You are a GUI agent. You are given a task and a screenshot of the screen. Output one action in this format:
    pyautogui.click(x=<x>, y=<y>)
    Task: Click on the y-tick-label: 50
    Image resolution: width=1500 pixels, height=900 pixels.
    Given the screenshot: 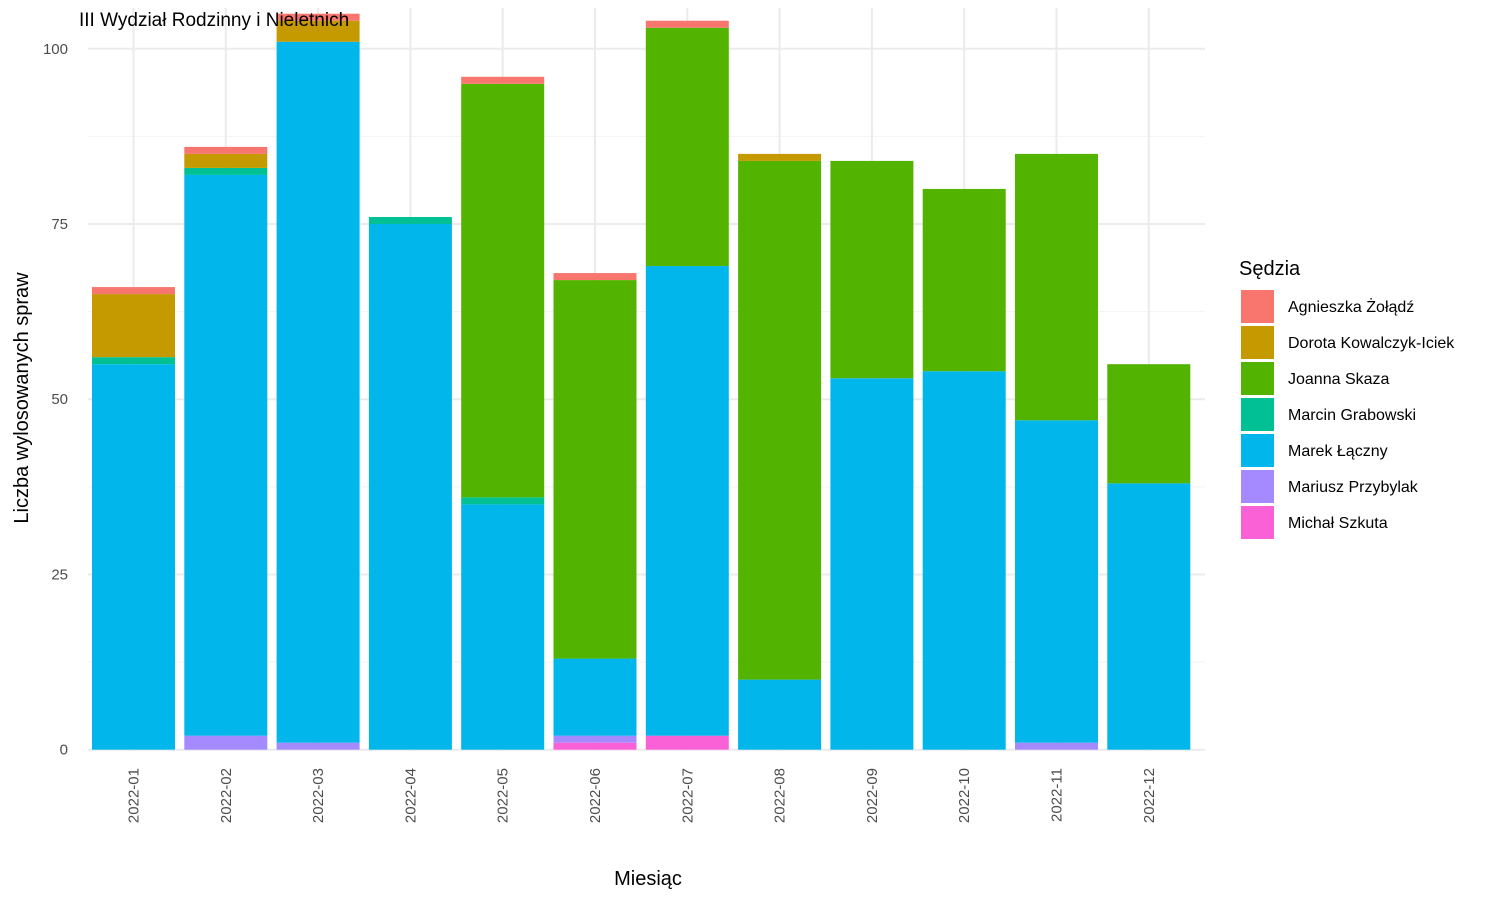 What is the action you would take?
    pyautogui.click(x=59, y=399)
    